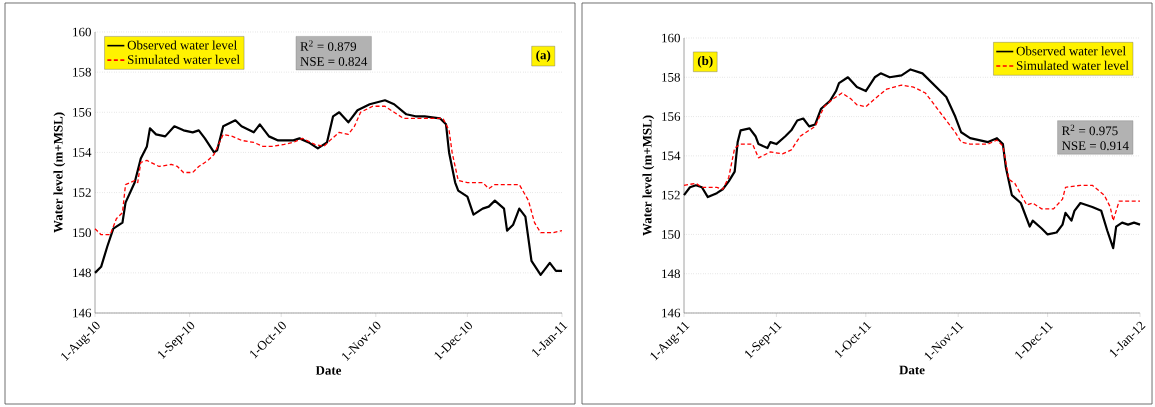 The width and height of the screenshot is (1155, 407). Describe the element at coordinates (1095, 146) in the screenshot. I see `annotation: NSE = 0.914` at that location.